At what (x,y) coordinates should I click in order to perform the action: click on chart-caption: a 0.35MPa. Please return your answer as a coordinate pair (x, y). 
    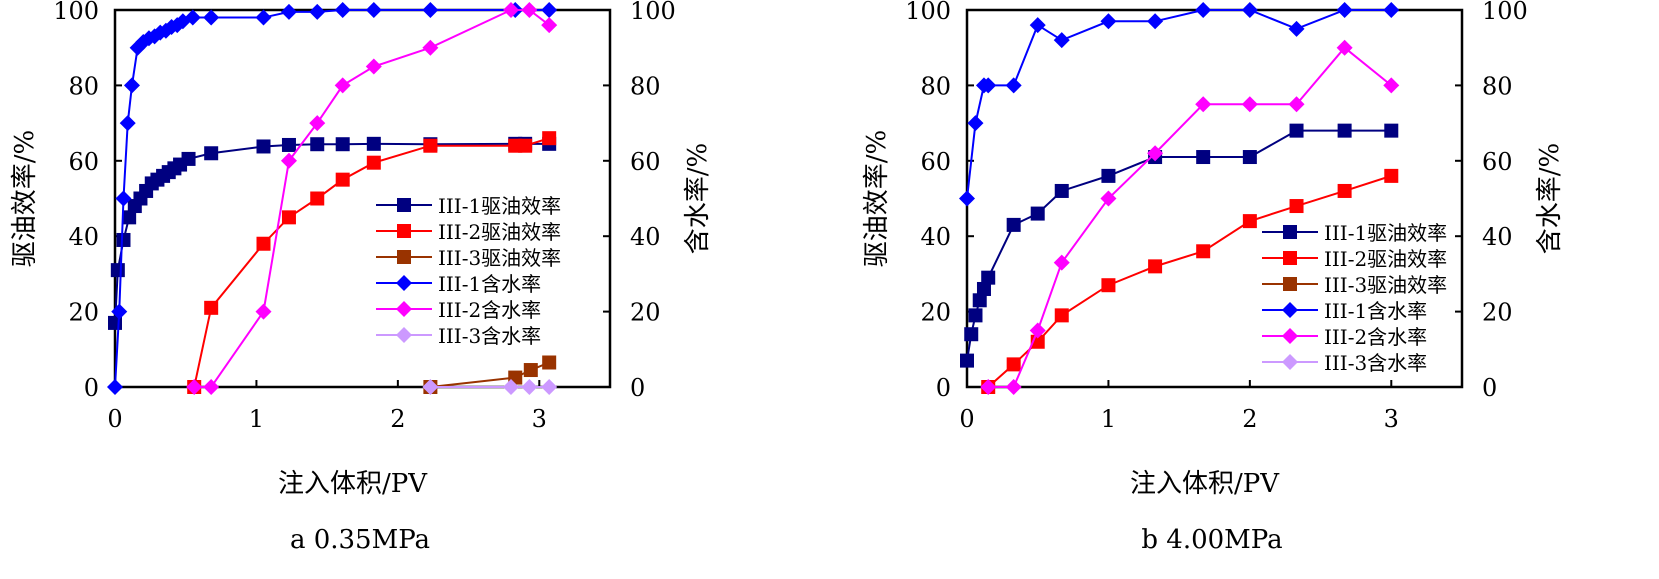
    Looking at the image, I should click on (360, 540).